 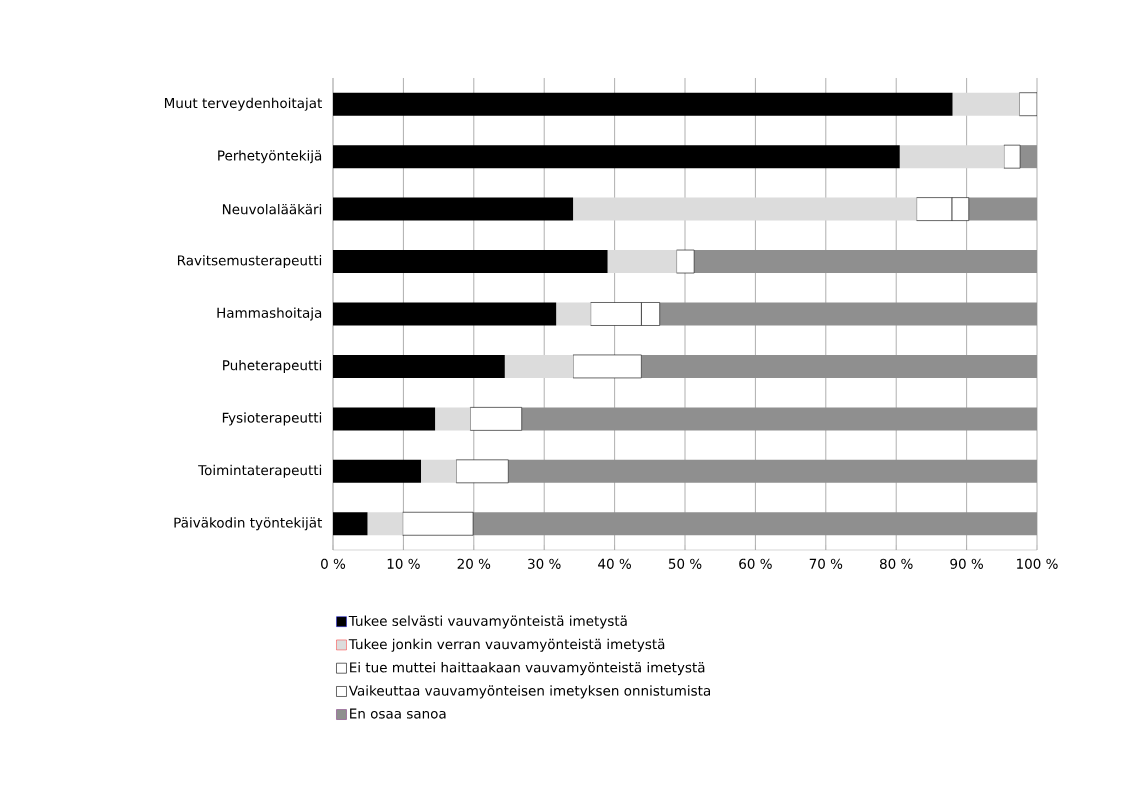 What do you see at coordinates (333, 563) in the screenshot?
I see `x-tick-label: 0 %` at bounding box center [333, 563].